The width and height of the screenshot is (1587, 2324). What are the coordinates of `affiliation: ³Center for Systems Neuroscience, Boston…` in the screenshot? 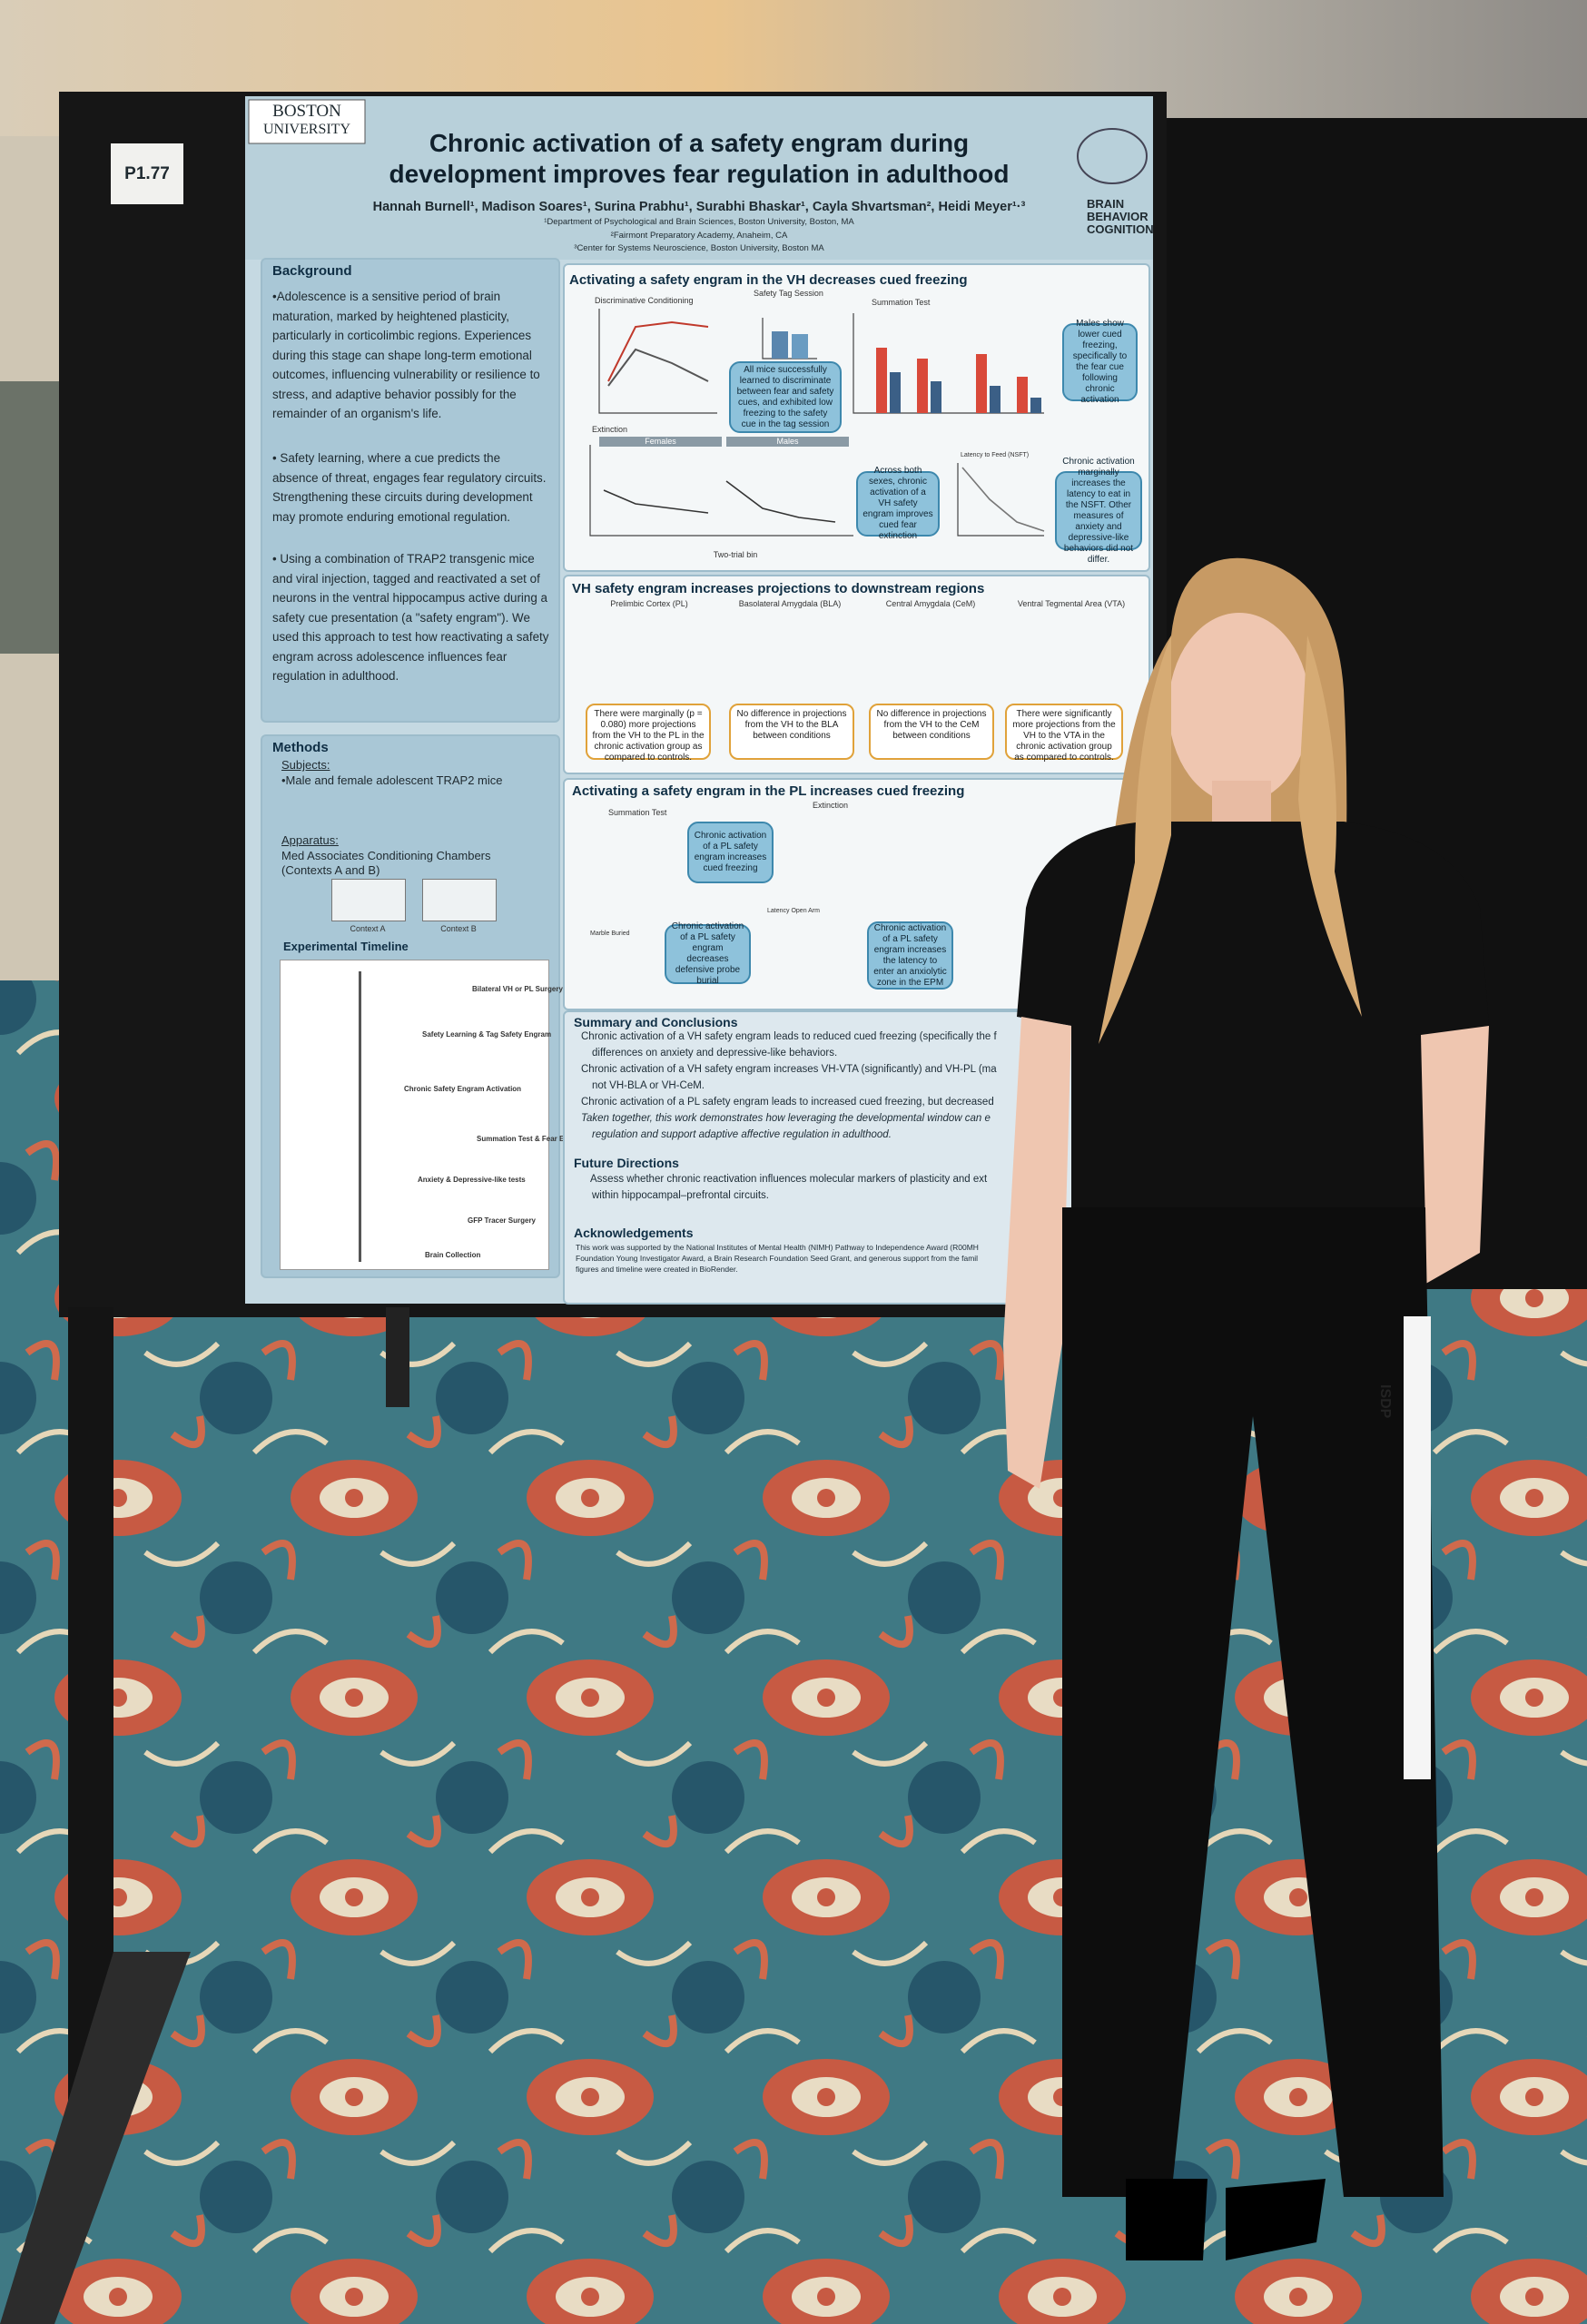 It's located at (699, 248).